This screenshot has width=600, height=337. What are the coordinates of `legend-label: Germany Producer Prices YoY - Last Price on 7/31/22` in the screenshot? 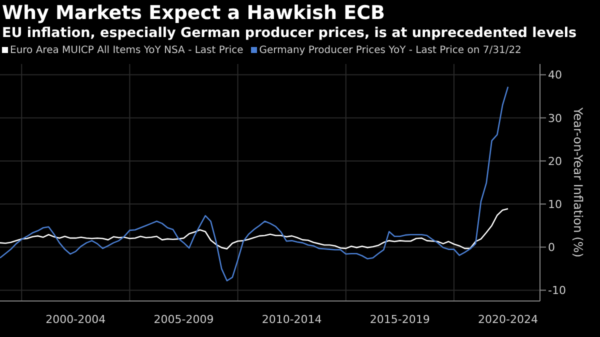 It's located at (390, 50).